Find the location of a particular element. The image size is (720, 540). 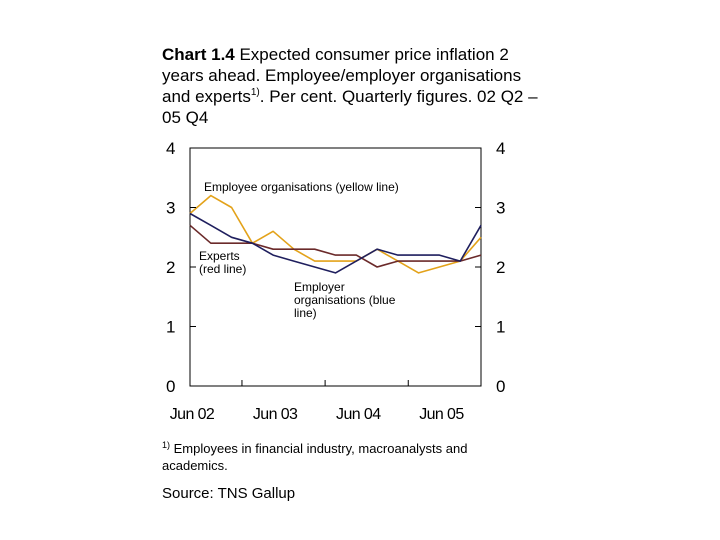

title-footnote-mark: 1) is located at coordinates (255, 92).